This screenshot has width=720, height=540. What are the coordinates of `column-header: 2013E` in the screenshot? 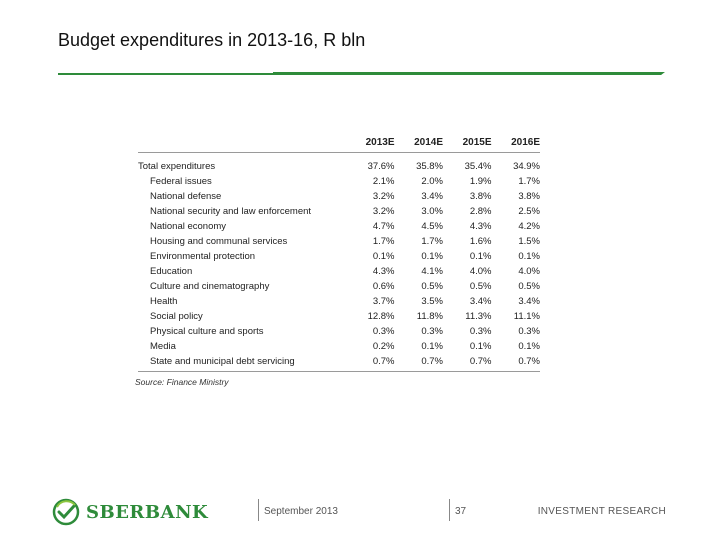 It's located at (380, 142).